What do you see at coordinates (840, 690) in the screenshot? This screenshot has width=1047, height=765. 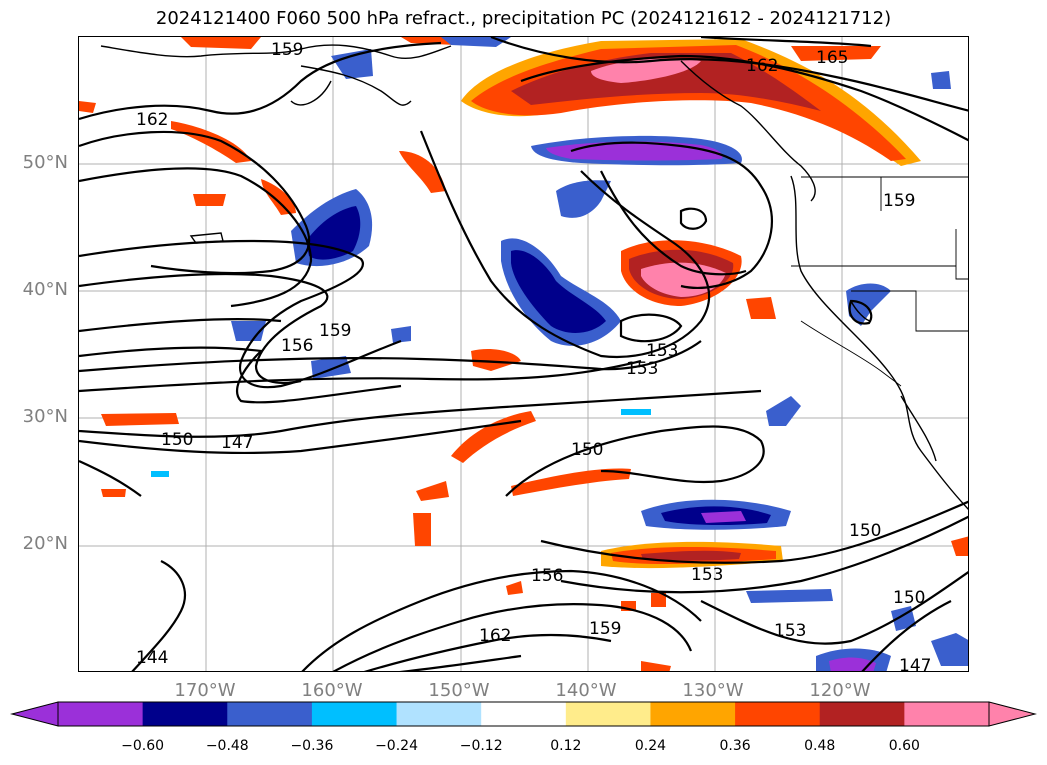 I see `lon-label-120w: 120°W` at bounding box center [840, 690].